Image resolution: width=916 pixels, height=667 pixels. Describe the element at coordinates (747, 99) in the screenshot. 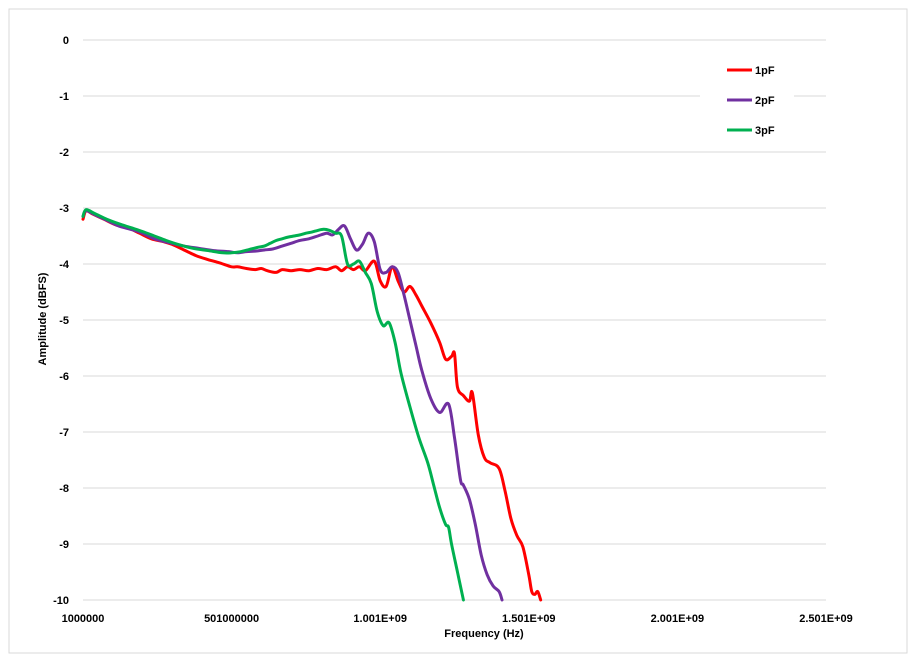

I see `legend: 1pF 2pF 3pF` at that location.